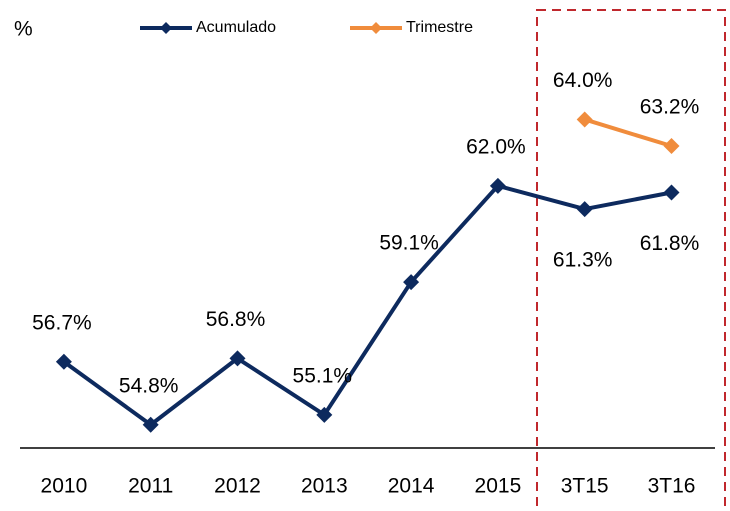 The width and height of the screenshot is (730, 511). I want to click on x-tick-label: 2010, so click(64, 486).